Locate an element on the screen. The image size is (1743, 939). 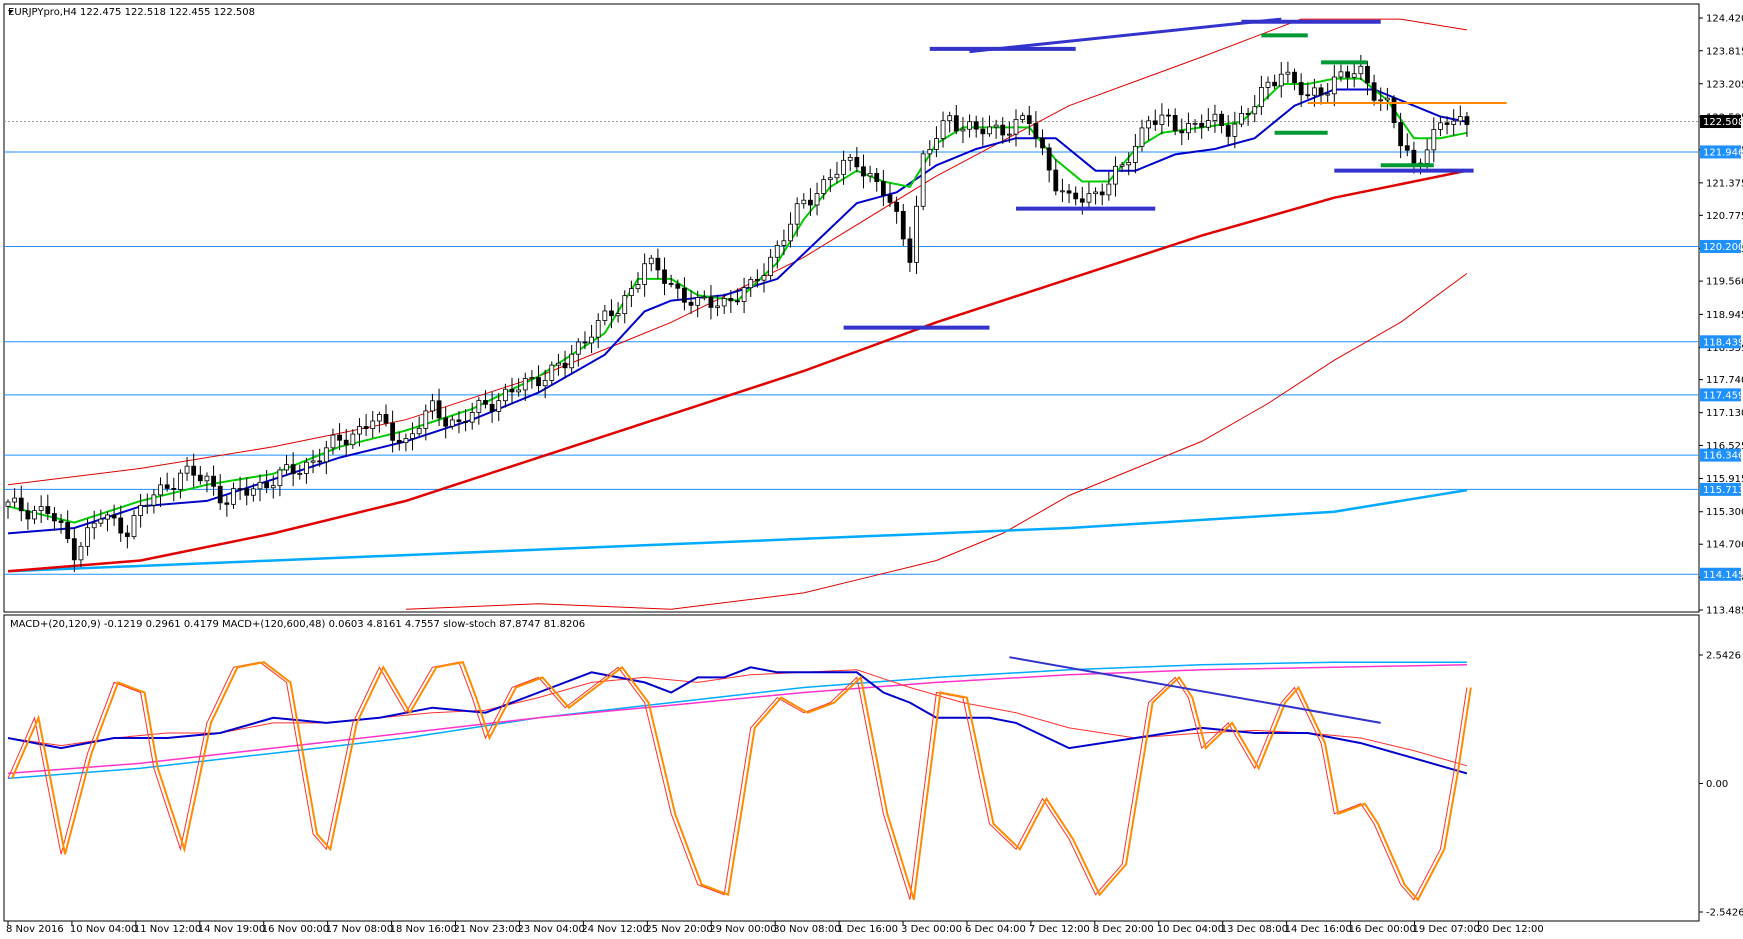
x-tick-label: 21 Nov 23:00 is located at coordinates (487, 929).